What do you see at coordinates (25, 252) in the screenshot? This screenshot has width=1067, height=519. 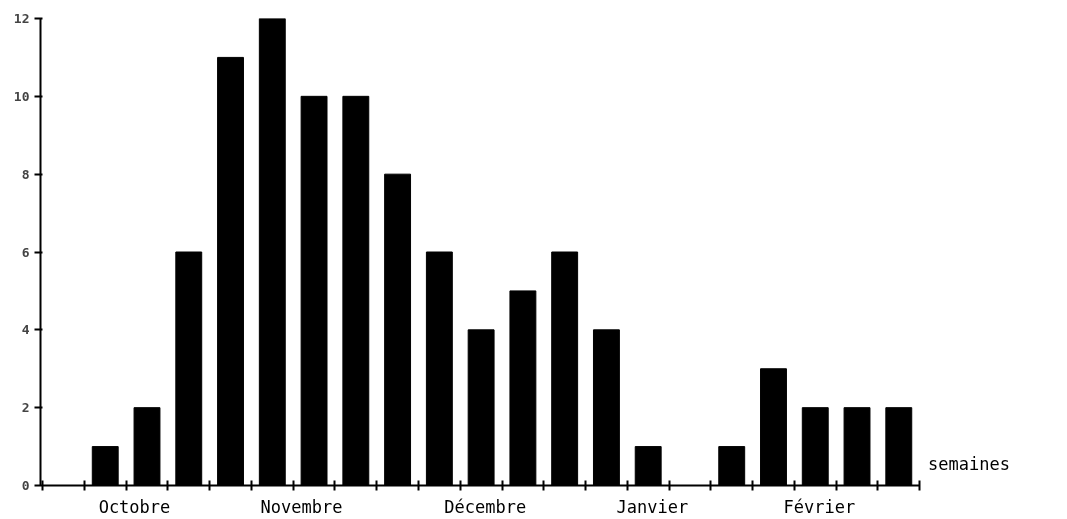 I see `y-tick-label: 6` at bounding box center [25, 252].